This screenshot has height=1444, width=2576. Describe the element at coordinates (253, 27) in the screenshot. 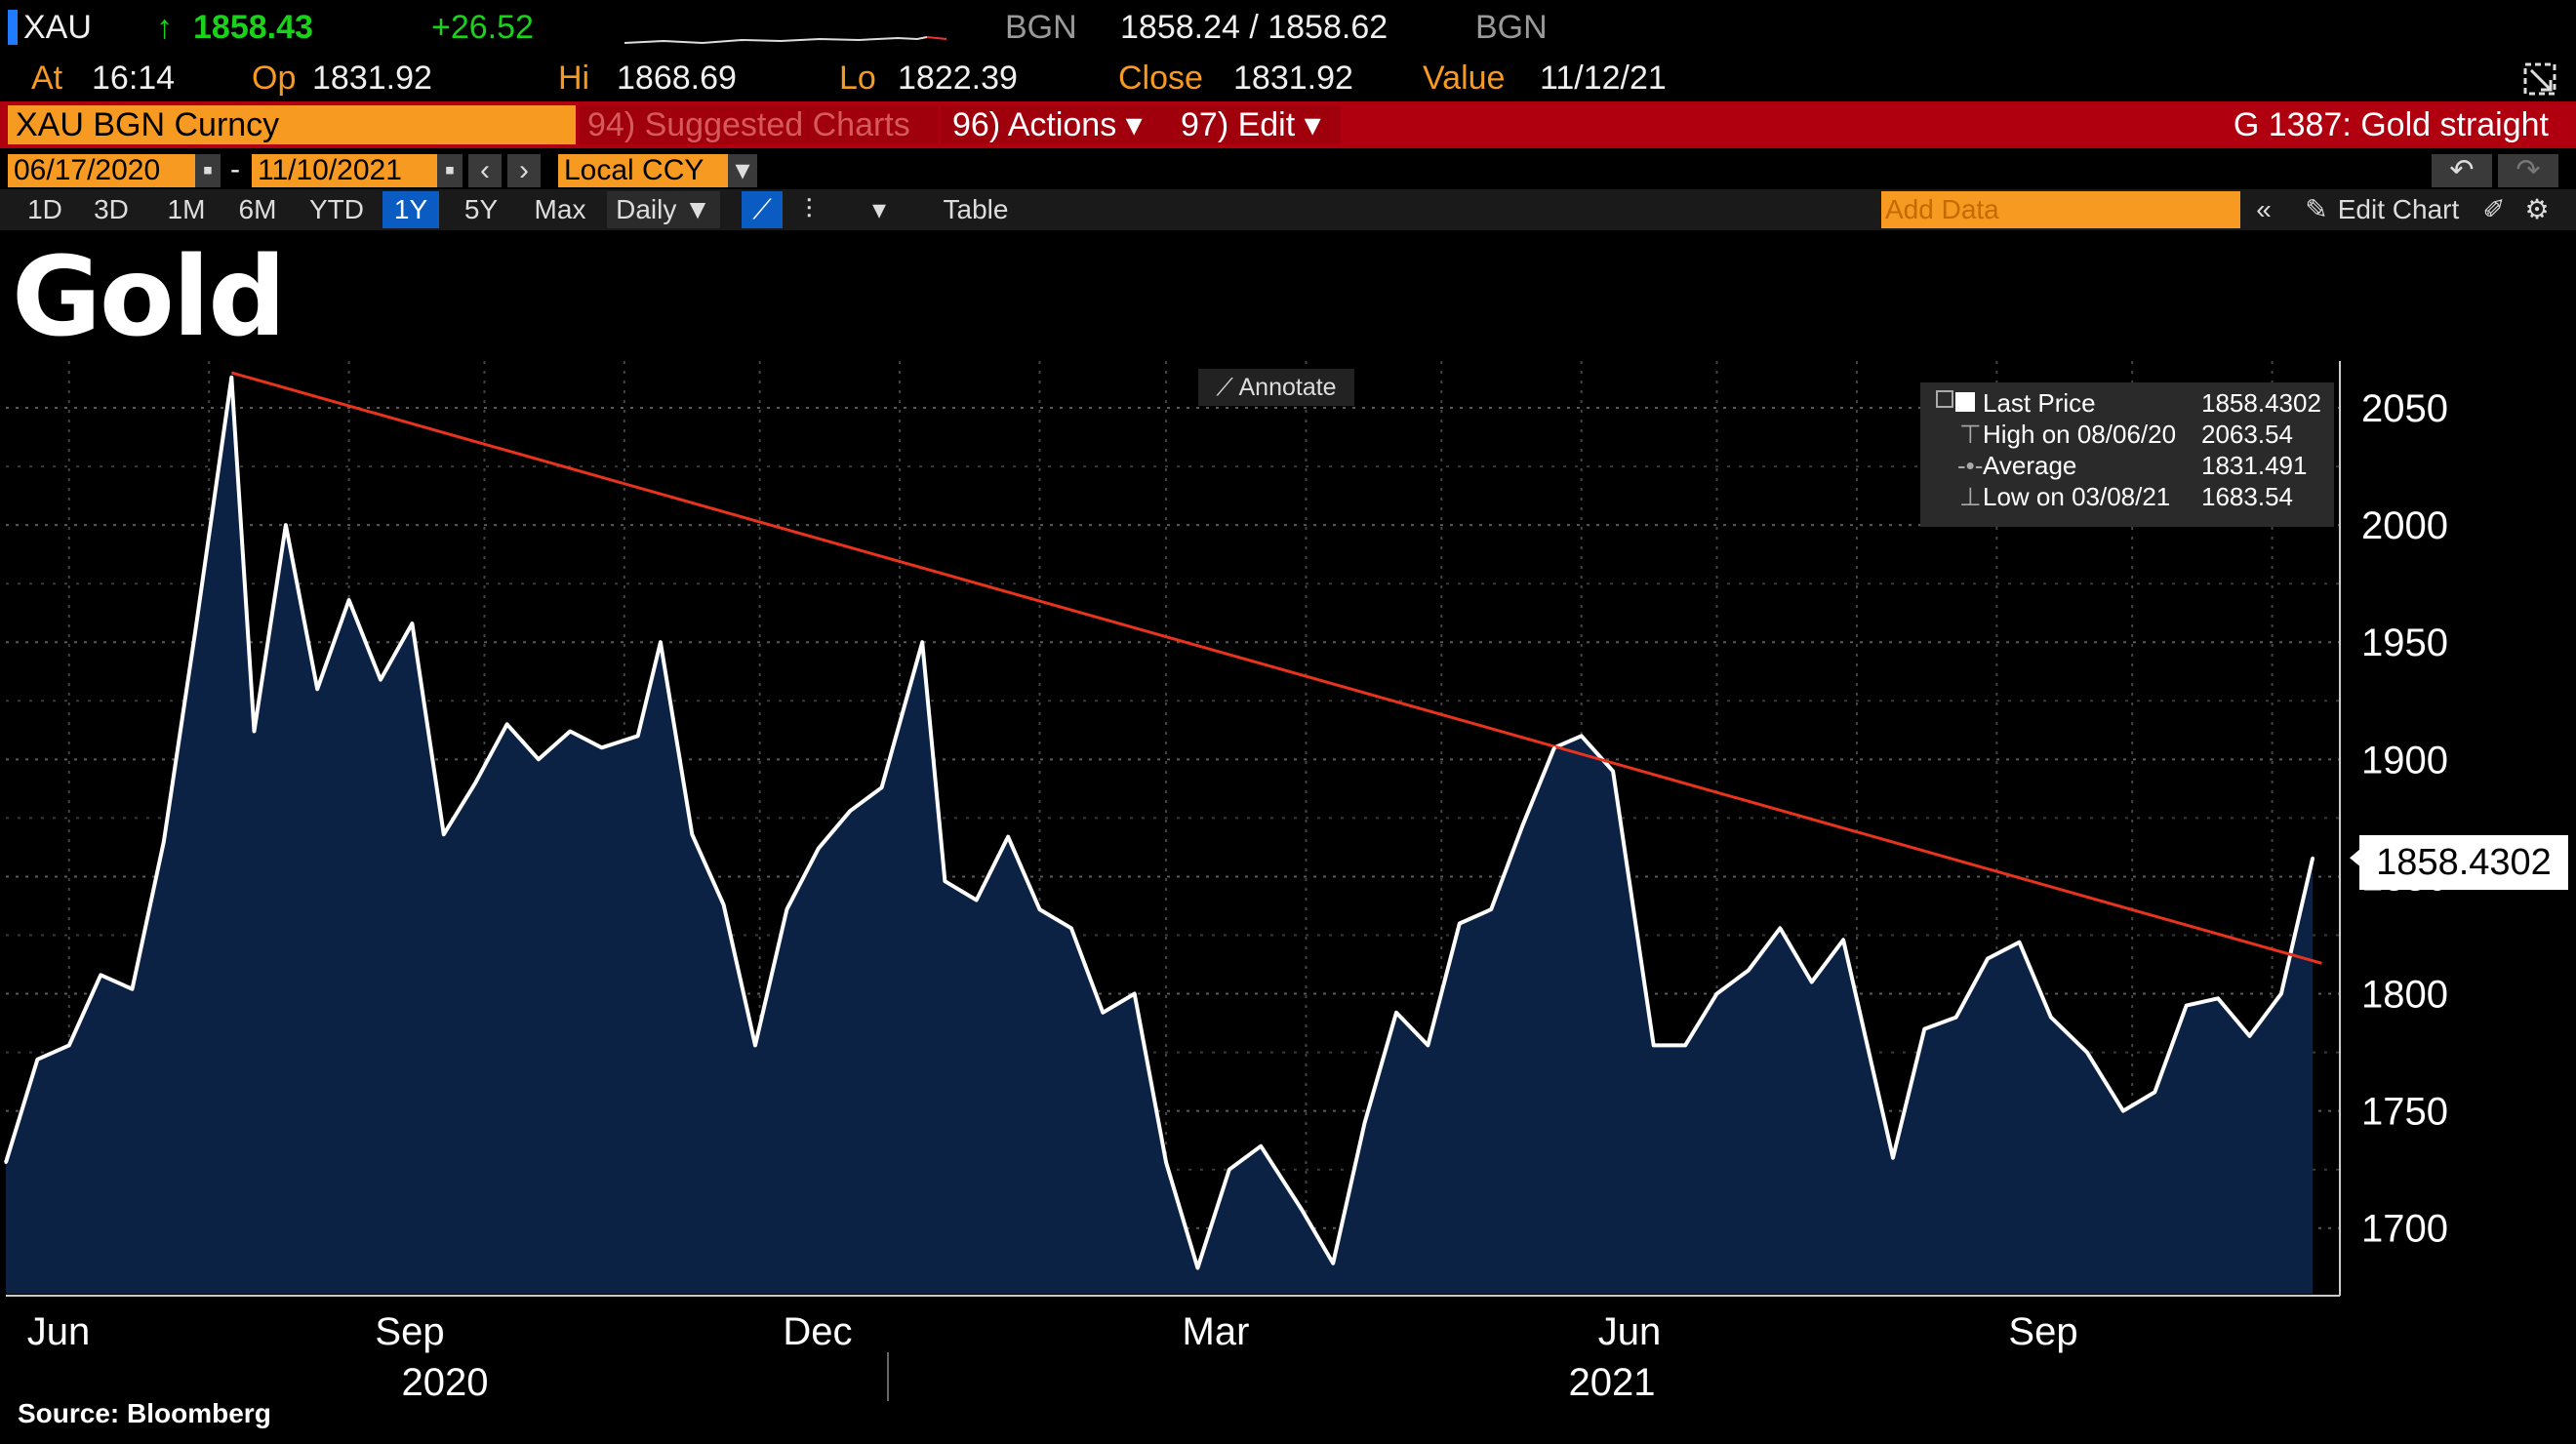

I see `last-price: 1858.43` at that location.